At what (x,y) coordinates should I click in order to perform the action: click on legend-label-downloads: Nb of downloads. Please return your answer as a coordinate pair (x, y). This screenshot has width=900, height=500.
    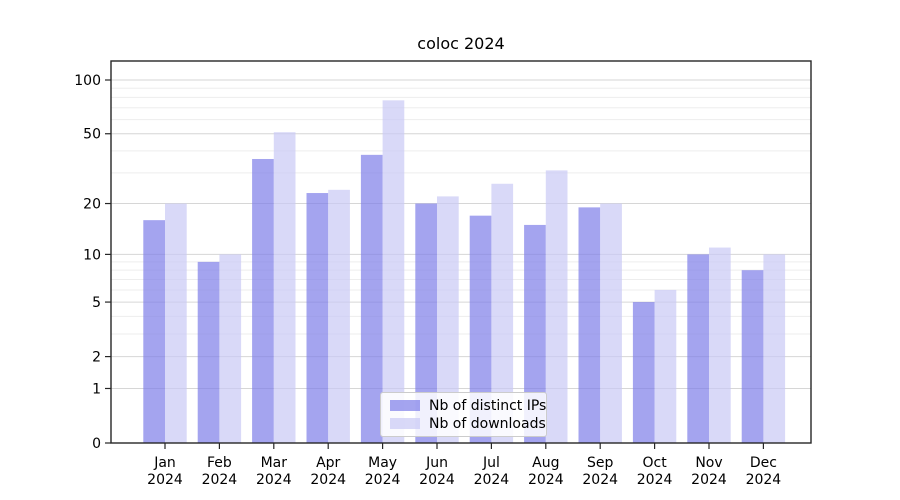
    Looking at the image, I should click on (487, 423).